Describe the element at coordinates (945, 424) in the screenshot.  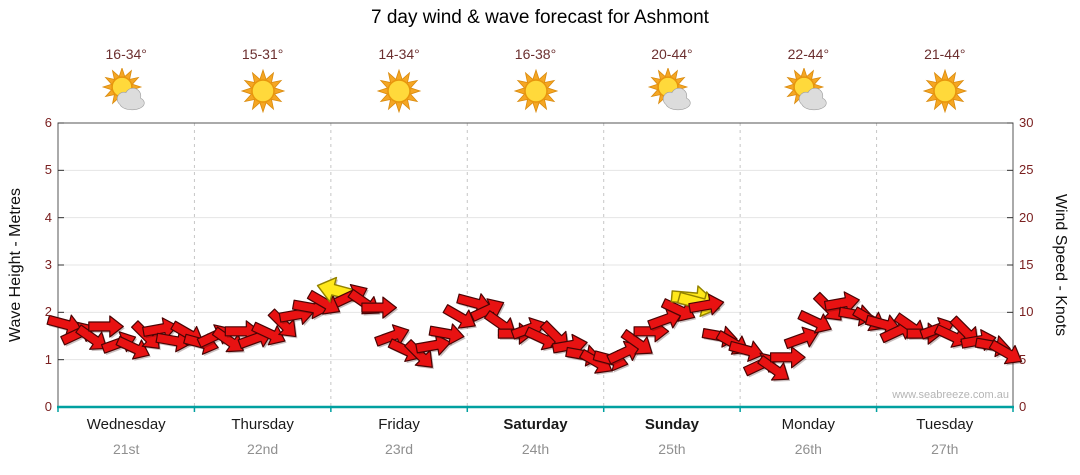
I see `day-name-label: Tuesday` at that location.